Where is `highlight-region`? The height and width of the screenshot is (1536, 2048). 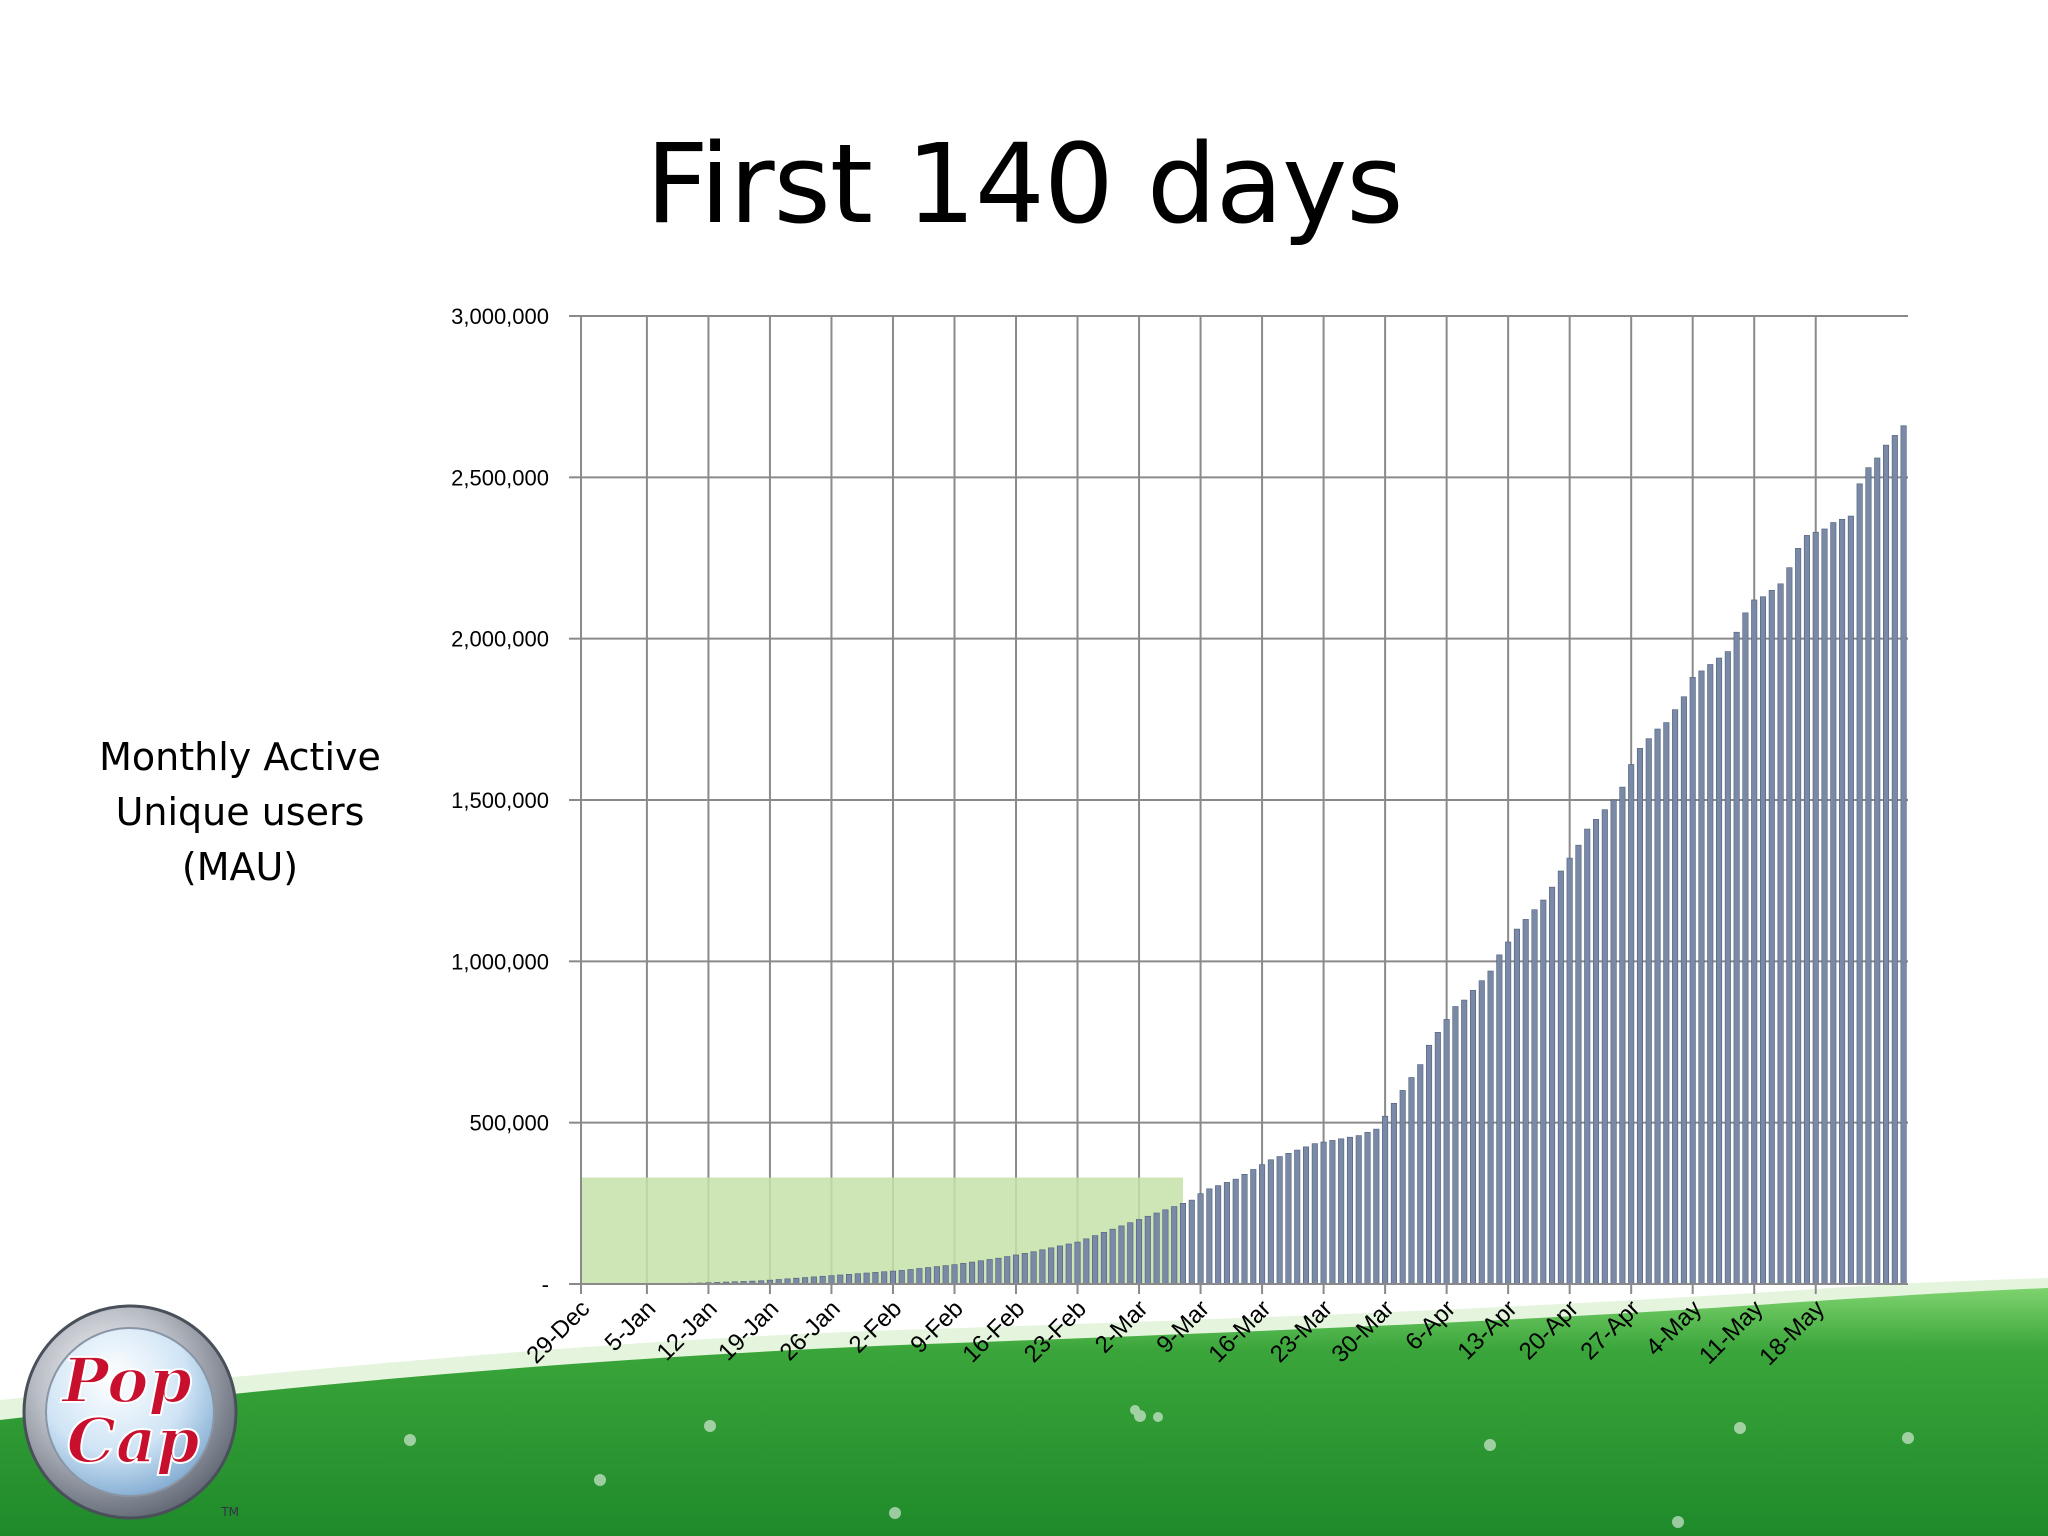
highlight-region is located at coordinates (882, 1230).